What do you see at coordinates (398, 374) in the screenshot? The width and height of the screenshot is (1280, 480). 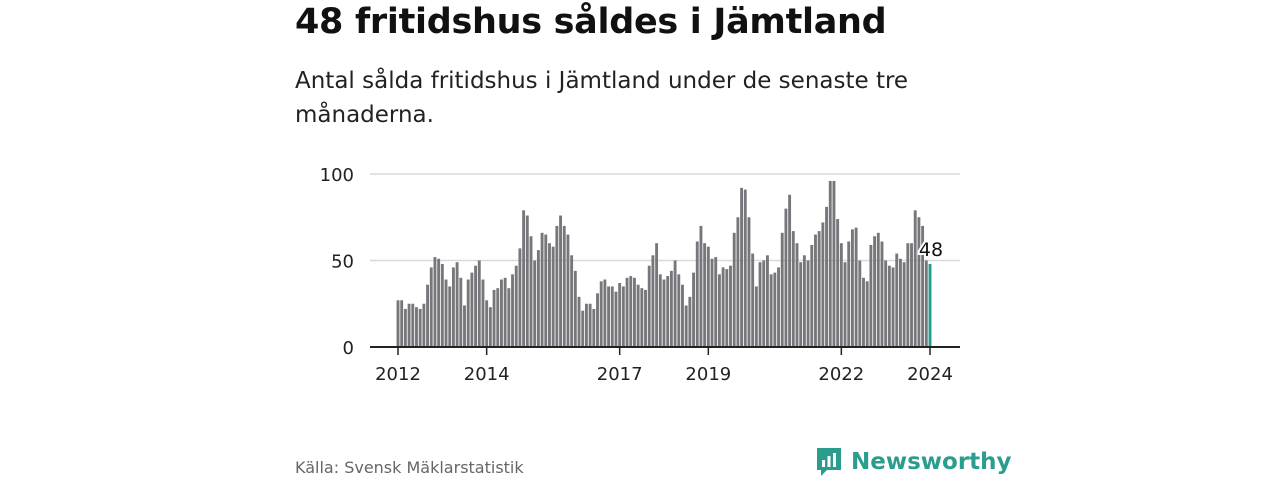 I see `x-tick-label: 2012` at bounding box center [398, 374].